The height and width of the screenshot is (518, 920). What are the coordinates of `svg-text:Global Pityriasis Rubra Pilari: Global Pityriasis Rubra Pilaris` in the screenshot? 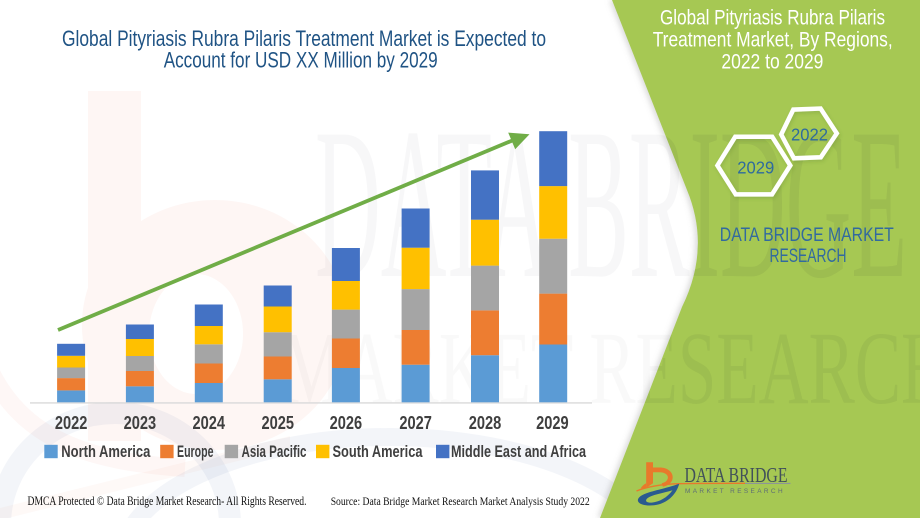 It's located at (772, 18).